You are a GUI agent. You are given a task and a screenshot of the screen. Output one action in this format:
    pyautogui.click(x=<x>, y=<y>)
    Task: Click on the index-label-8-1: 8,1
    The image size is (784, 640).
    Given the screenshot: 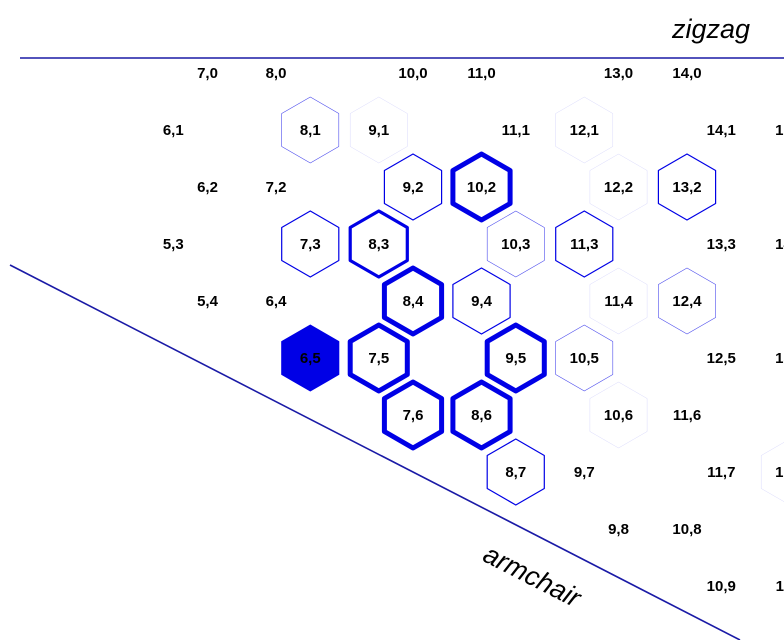 What is the action you would take?
    pyautogui.click(x=310, y=130)
    